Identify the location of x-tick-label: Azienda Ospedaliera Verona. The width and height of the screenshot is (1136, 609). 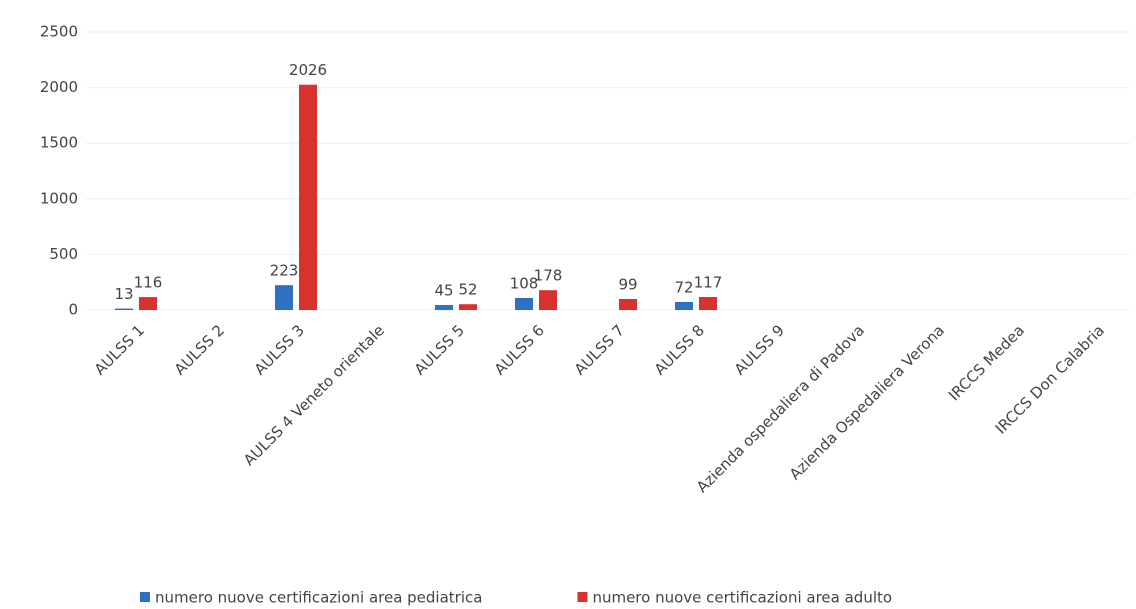
(867, 402).